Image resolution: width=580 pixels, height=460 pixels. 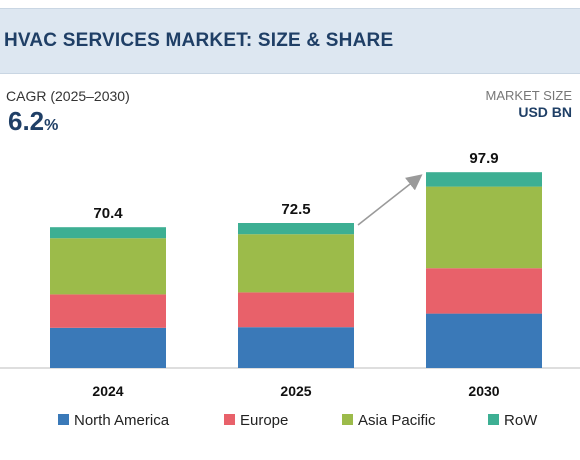 I want to click on legend-label: Europe, so click(x=264, y=420).